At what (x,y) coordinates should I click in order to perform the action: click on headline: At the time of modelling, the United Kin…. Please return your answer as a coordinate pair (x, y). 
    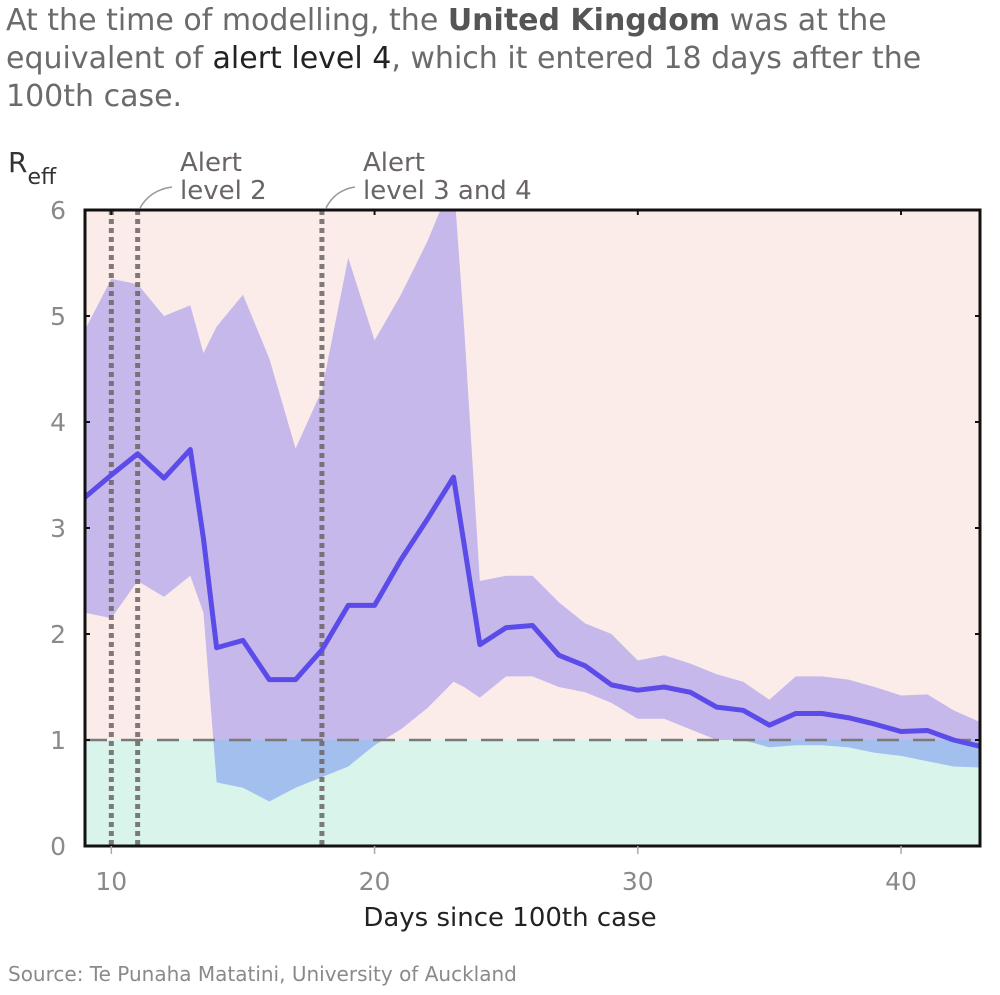
    Looking at the image, I should click on (496, 59).